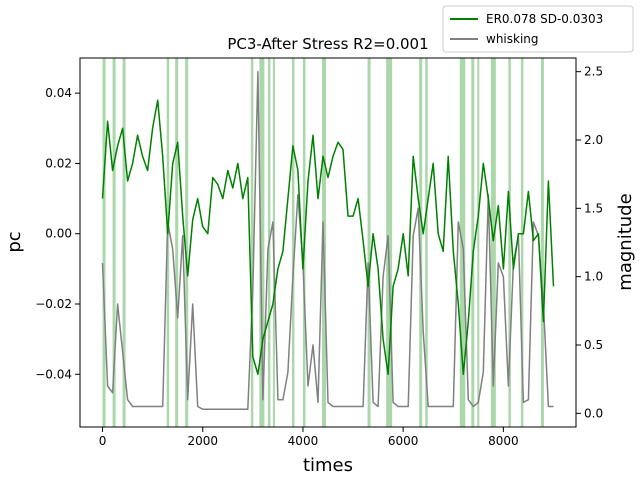 The height and width of the screenshot is (480, 640). Describe the element at coordinates (625, 241) in the screenshot. I see `y-right-axis-label: magnitude` at that location.